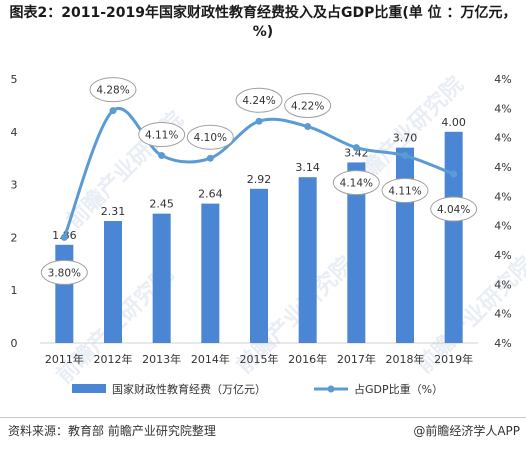  Describe the element at coordinates (113, 359) in the screenshot. I see `x-tick-label-1: 2012年` at that location.